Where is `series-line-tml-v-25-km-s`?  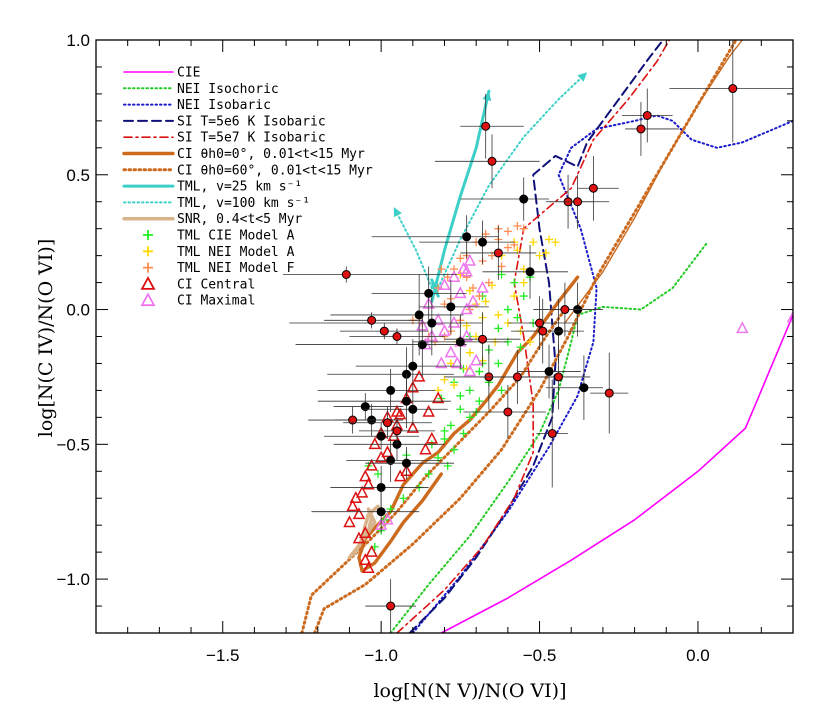
series-line-tml-v-25-km-s is located at coordinates (460, 196).